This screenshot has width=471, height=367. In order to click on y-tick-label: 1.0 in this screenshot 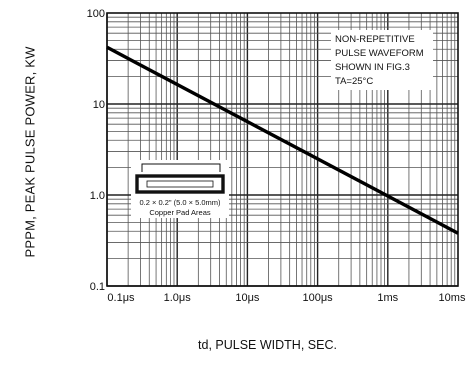, I will do `click(97, 196)`.